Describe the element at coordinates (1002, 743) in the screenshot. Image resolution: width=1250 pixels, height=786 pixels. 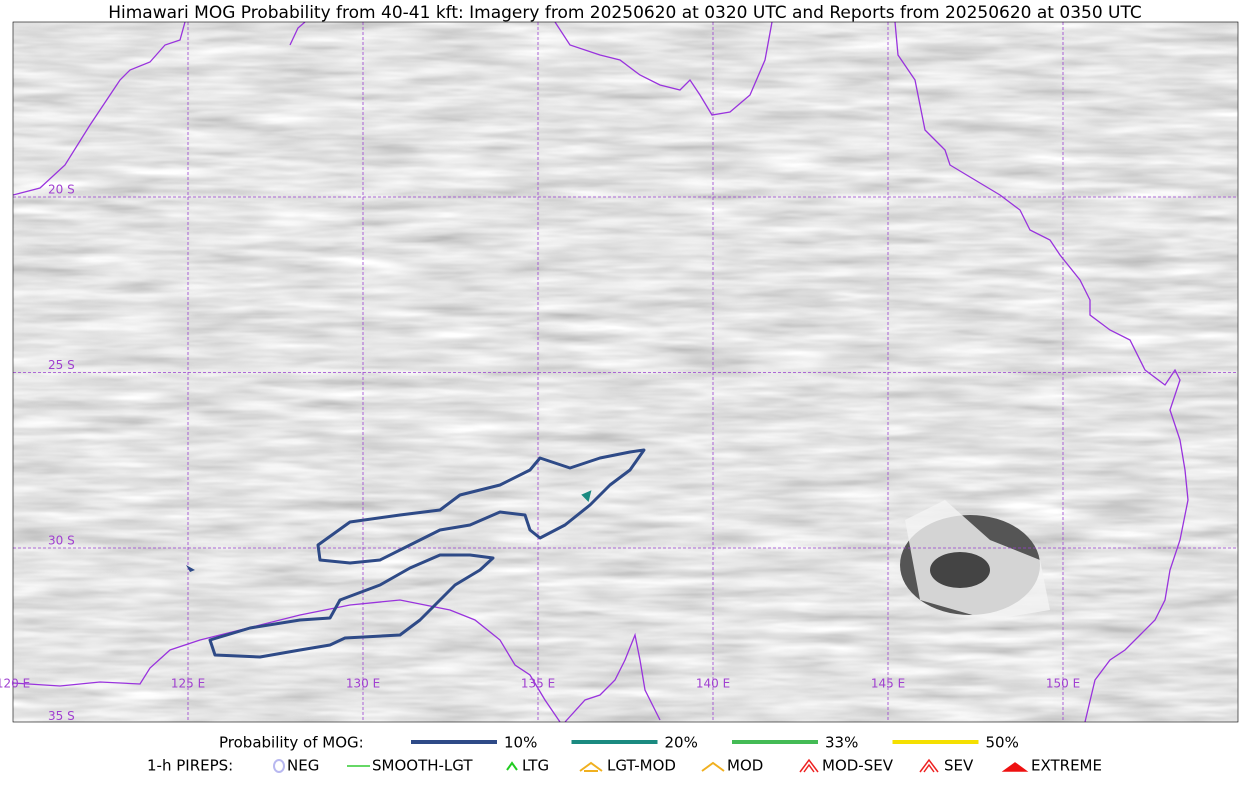
I see `legend-label: 50%` at that location.